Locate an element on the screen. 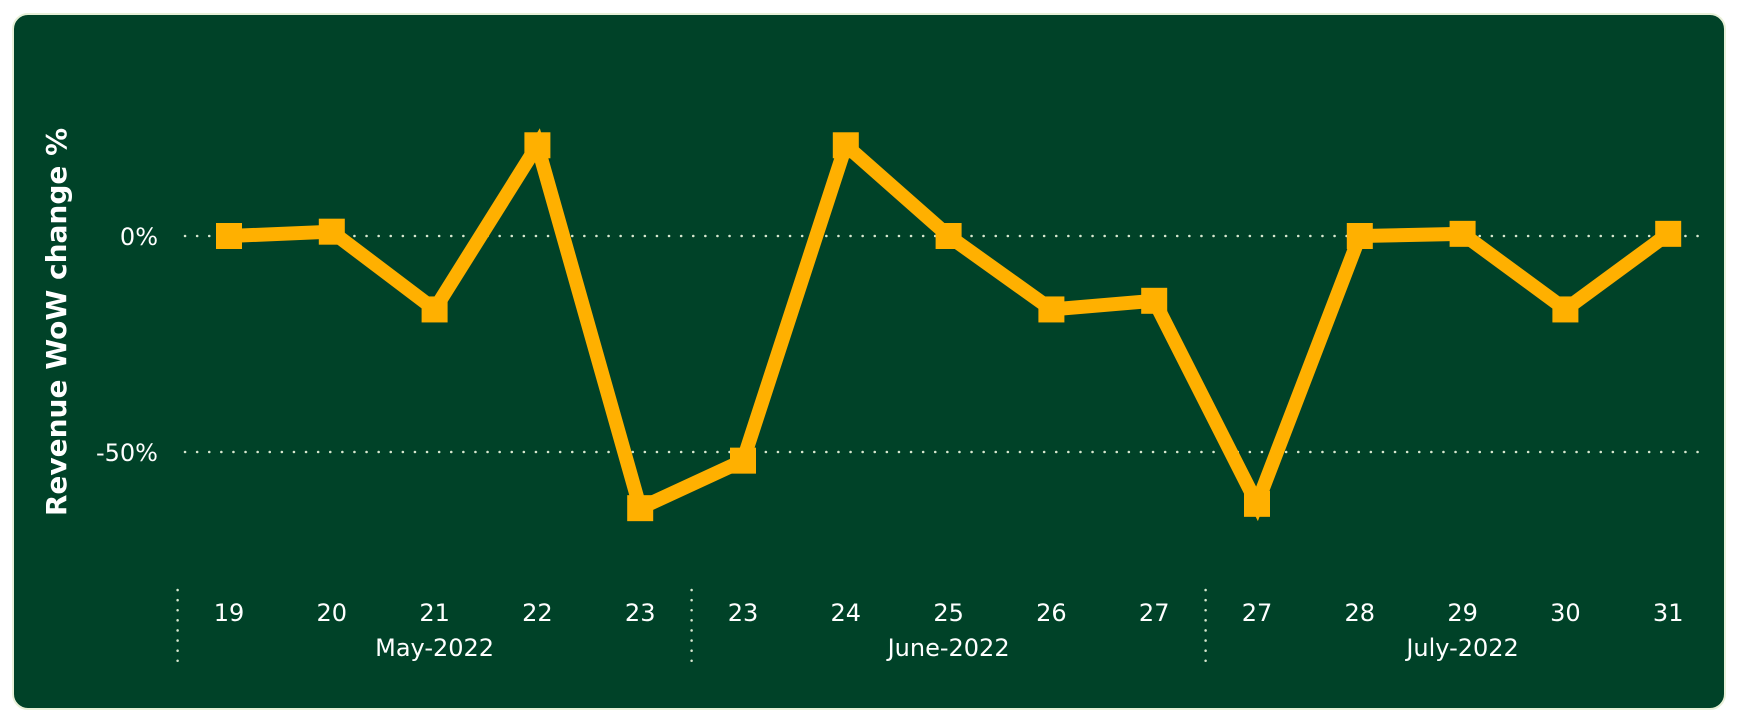 The width and height of the screenshot is (1738, 724). x-group-label: May-2022 is located at coordinates (434, 648).